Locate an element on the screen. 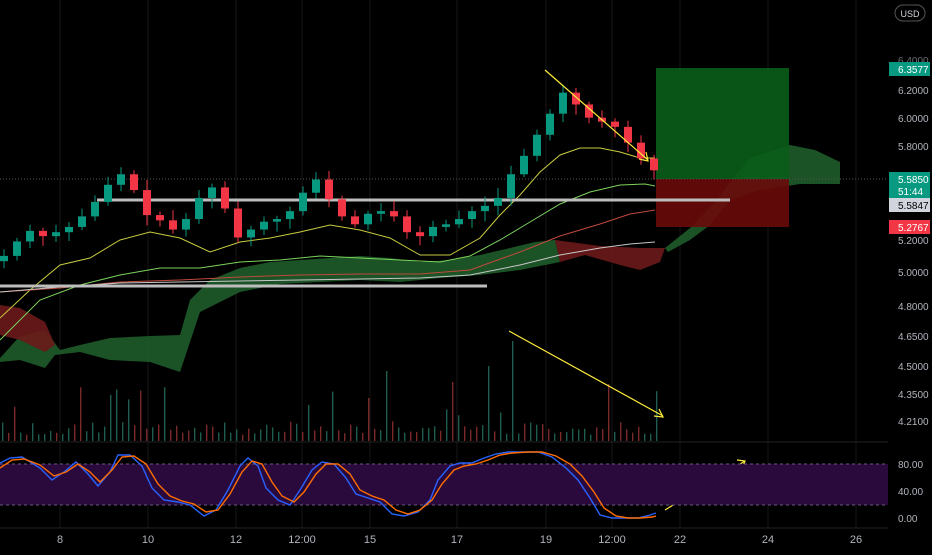 Image resolution: width=932 pixels, height=555 pixels. price-label: 6.0000 is located at coordinates (913, 119).